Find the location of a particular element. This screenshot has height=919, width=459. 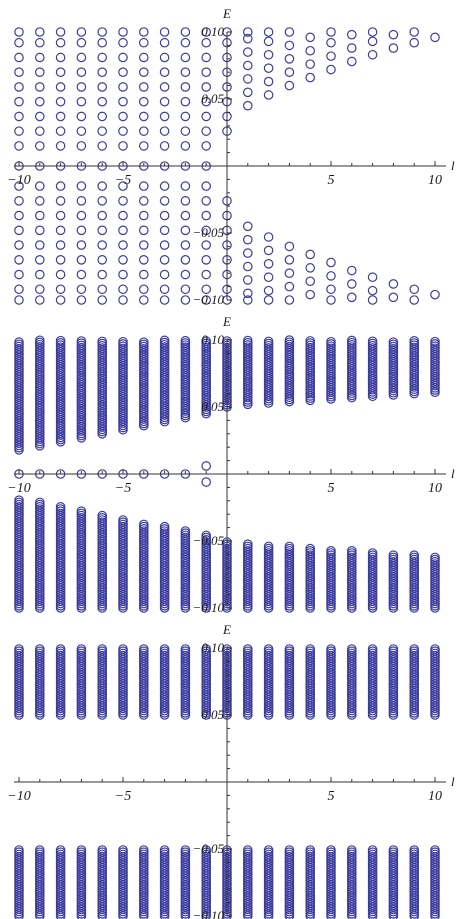

x-tick-label: −5 is located at coordinates (123, 488).